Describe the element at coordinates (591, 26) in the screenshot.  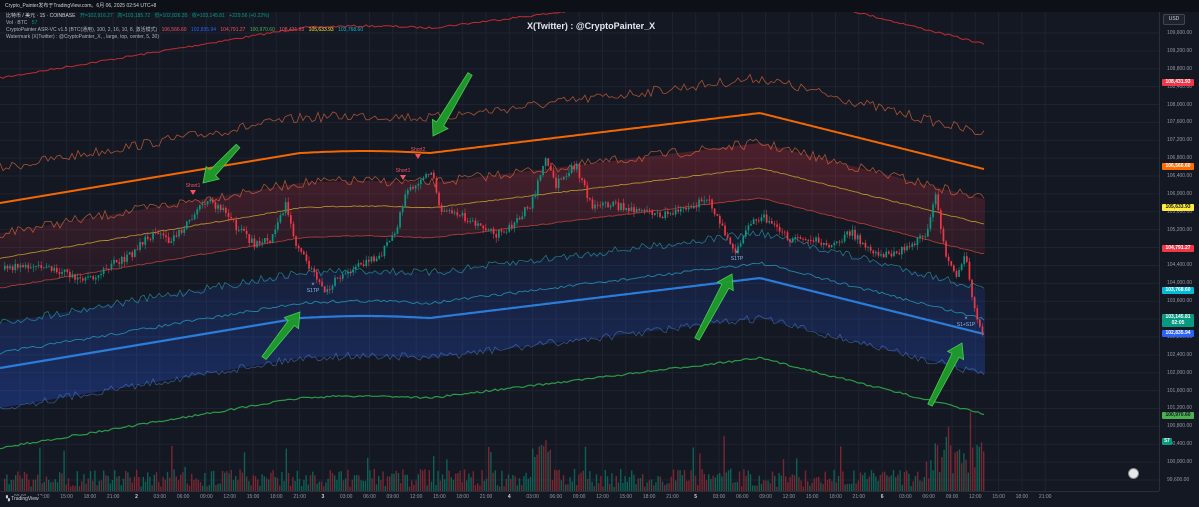
I see `twitter-watermark: X(Twitter) : @CryptoPainter_X` at that location.